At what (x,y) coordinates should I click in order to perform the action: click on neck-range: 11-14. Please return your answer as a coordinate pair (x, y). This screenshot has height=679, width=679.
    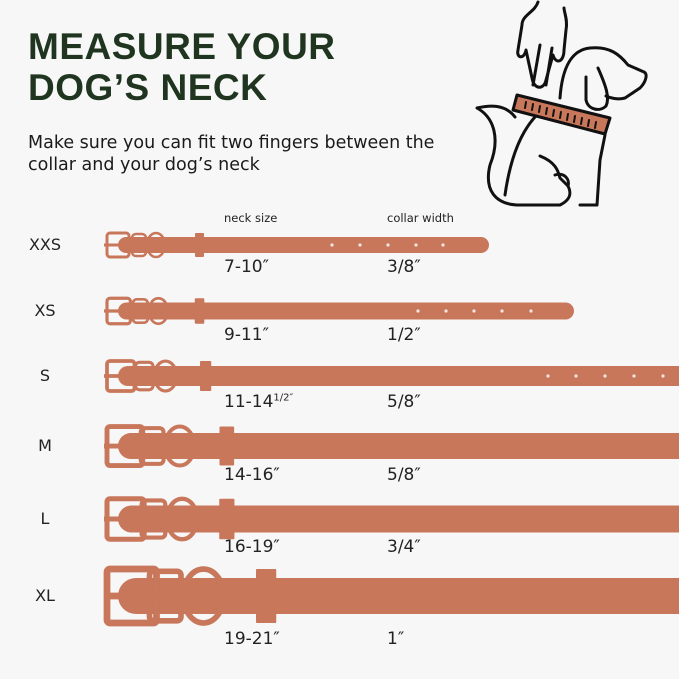
    Looking at the image, I should click on (249, 402).